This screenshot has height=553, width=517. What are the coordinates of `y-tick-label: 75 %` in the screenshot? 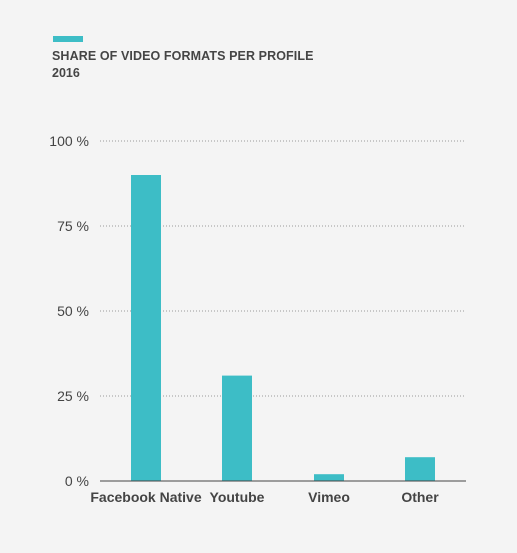 It's located at (73, 226).